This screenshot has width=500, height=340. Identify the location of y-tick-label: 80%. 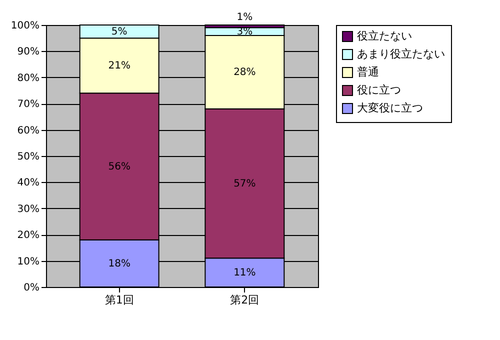
(28, 78).